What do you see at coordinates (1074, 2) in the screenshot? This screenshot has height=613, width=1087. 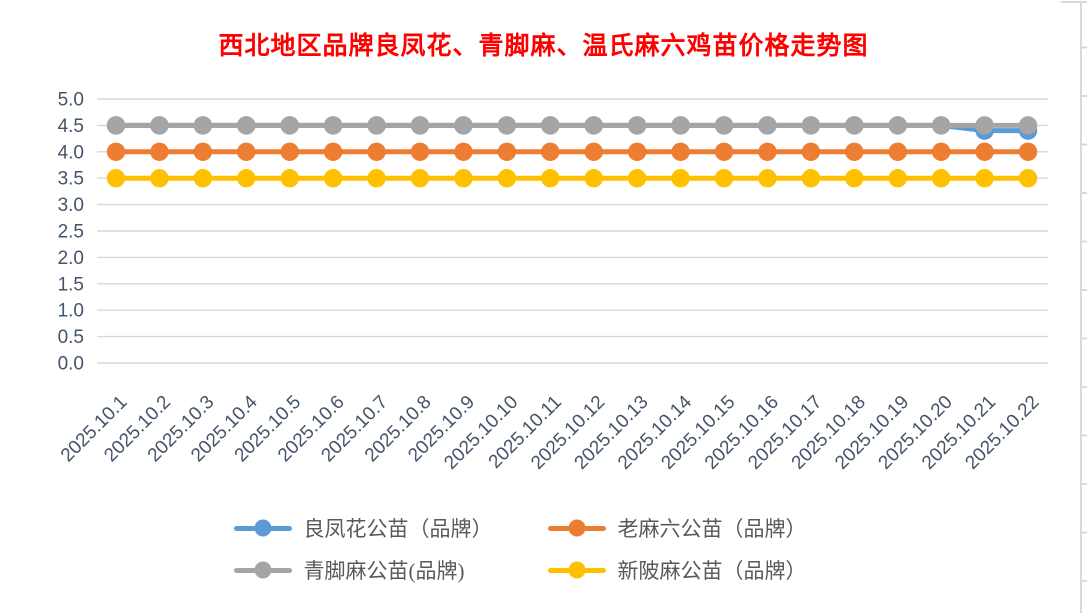 I see `spreadsheet-top-gridline` at bounding box center [1074, 2].